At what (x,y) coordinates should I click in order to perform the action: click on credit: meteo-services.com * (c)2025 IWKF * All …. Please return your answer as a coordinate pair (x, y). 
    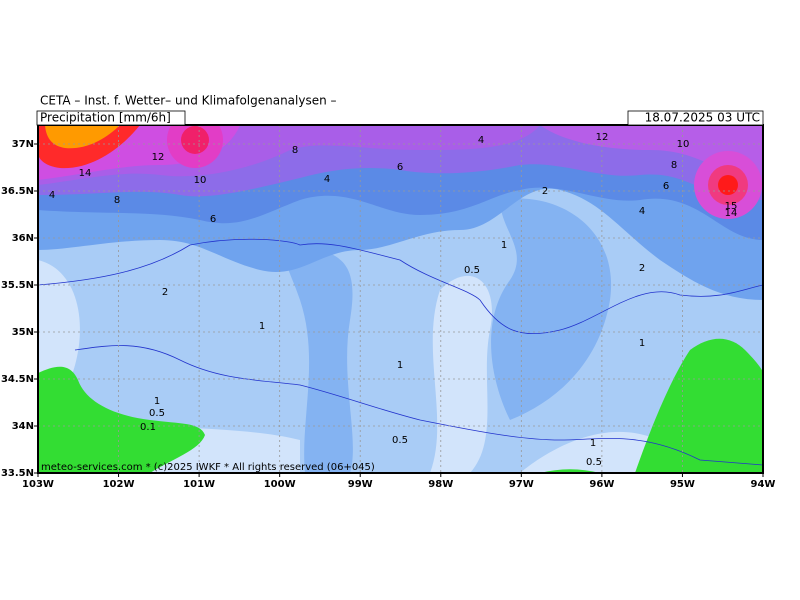
    Looking at the image, I should click on (208, 467).